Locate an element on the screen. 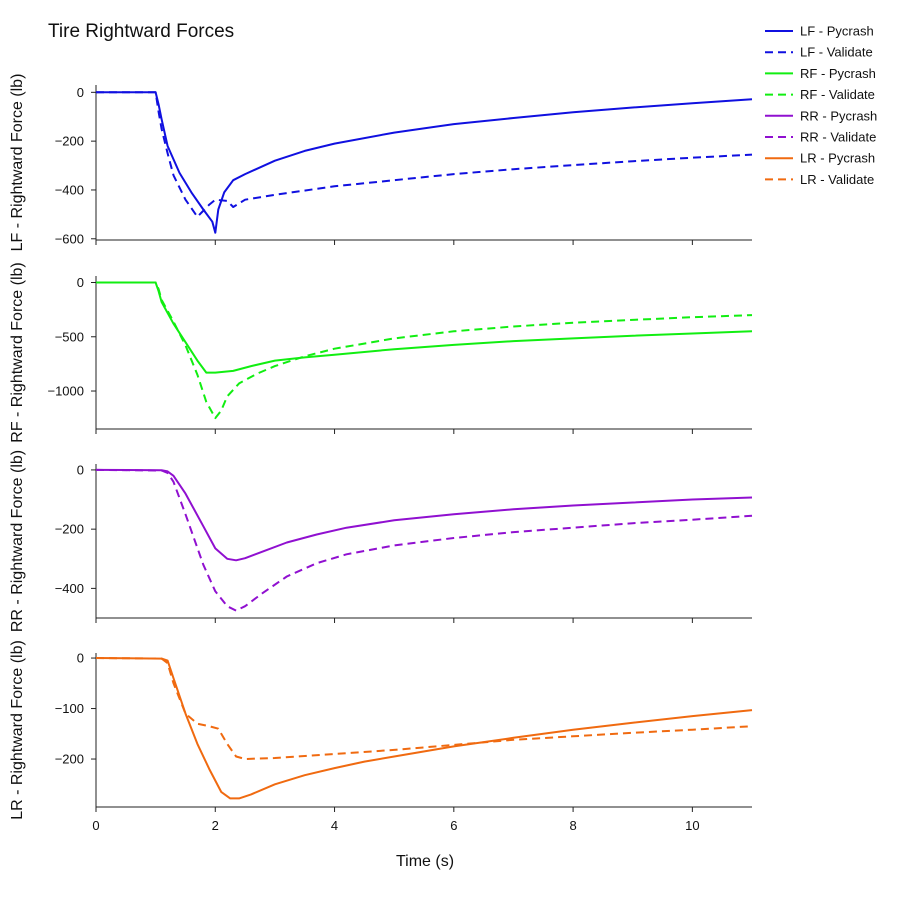 The height and width of the screenshot is (897, 910). y-tick-label: −1000 is located at coordinates (65, 391).